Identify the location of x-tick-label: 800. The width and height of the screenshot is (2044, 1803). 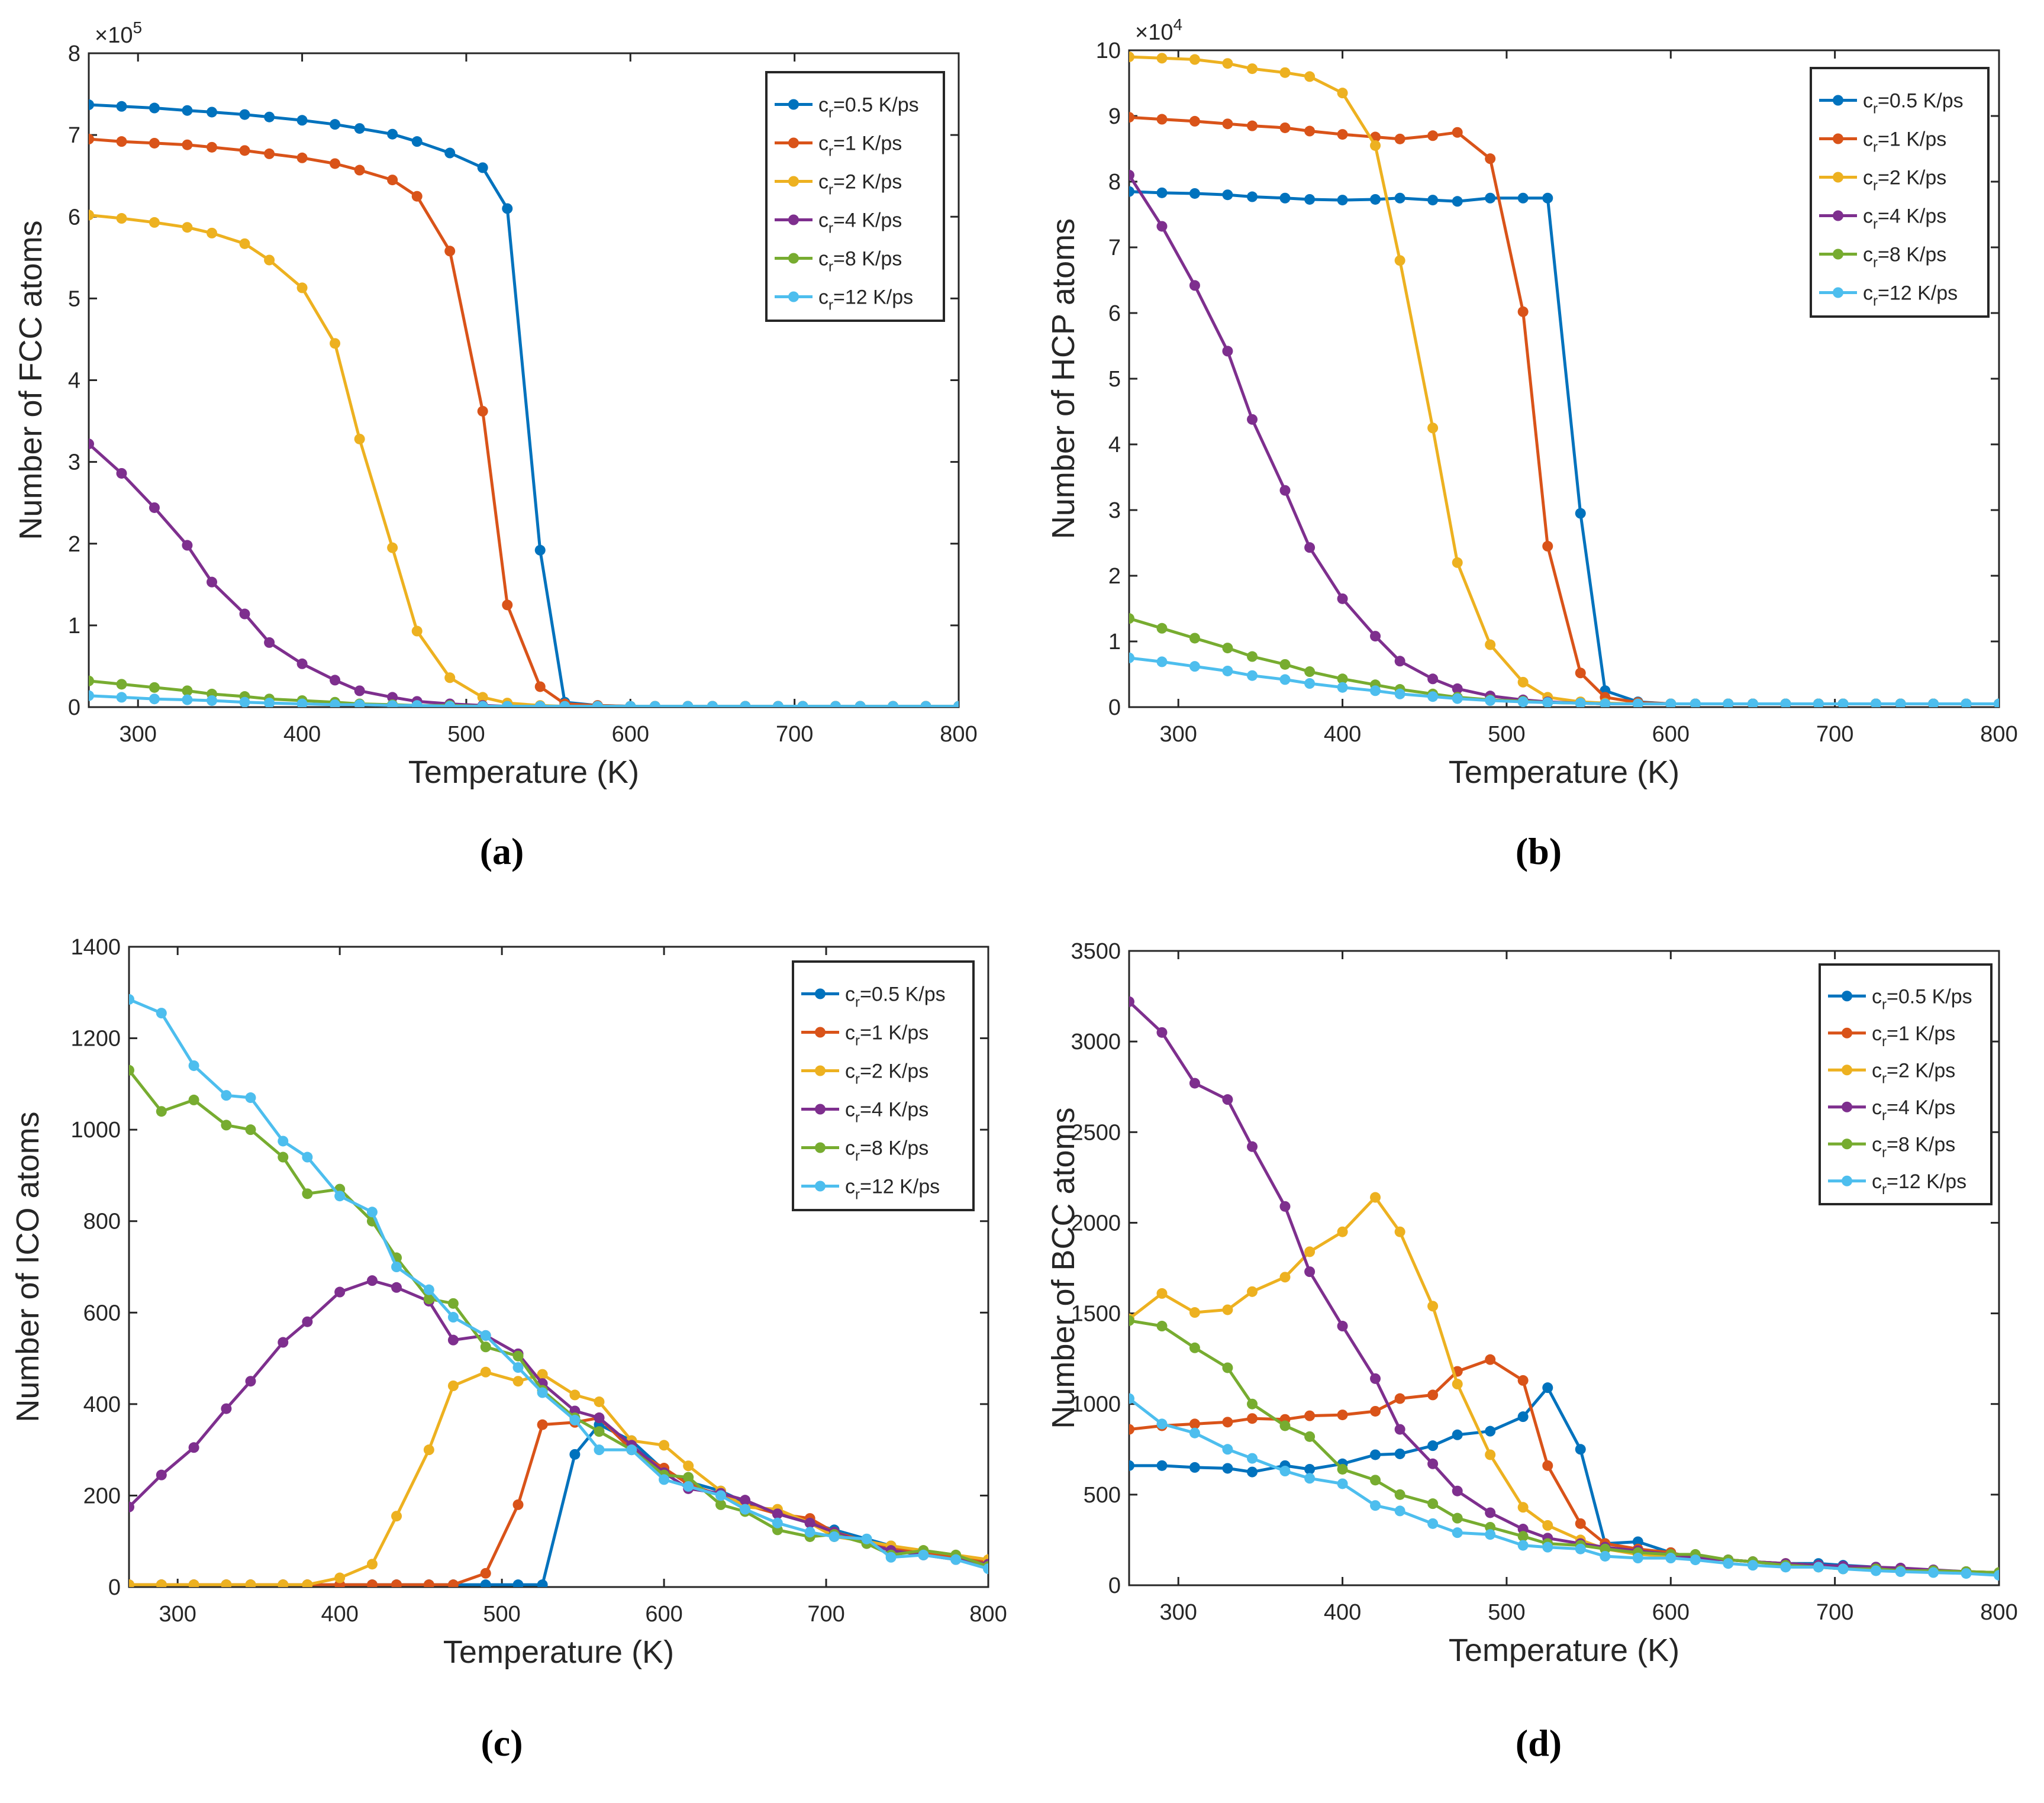
(1998, 1612).